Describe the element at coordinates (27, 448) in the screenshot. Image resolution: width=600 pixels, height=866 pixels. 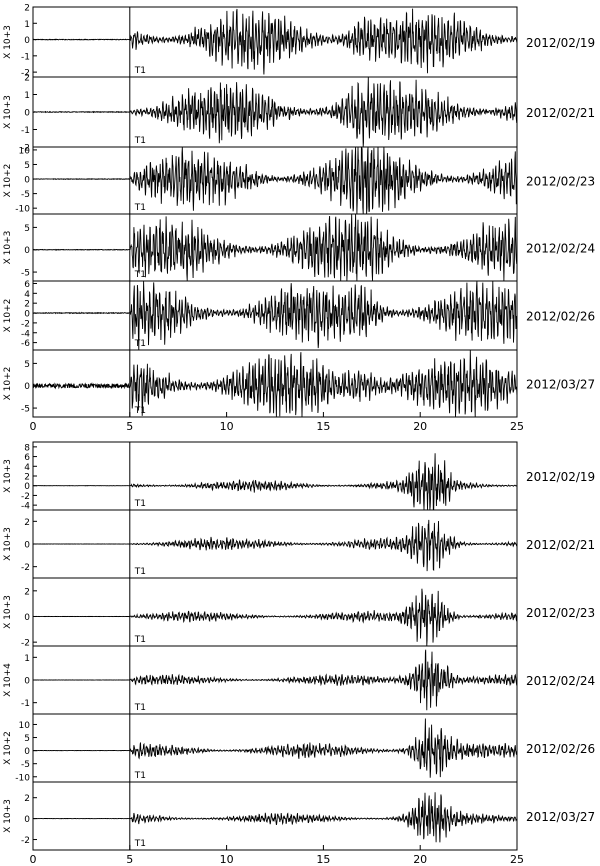
I see `y-tick-label: 8` at that location.